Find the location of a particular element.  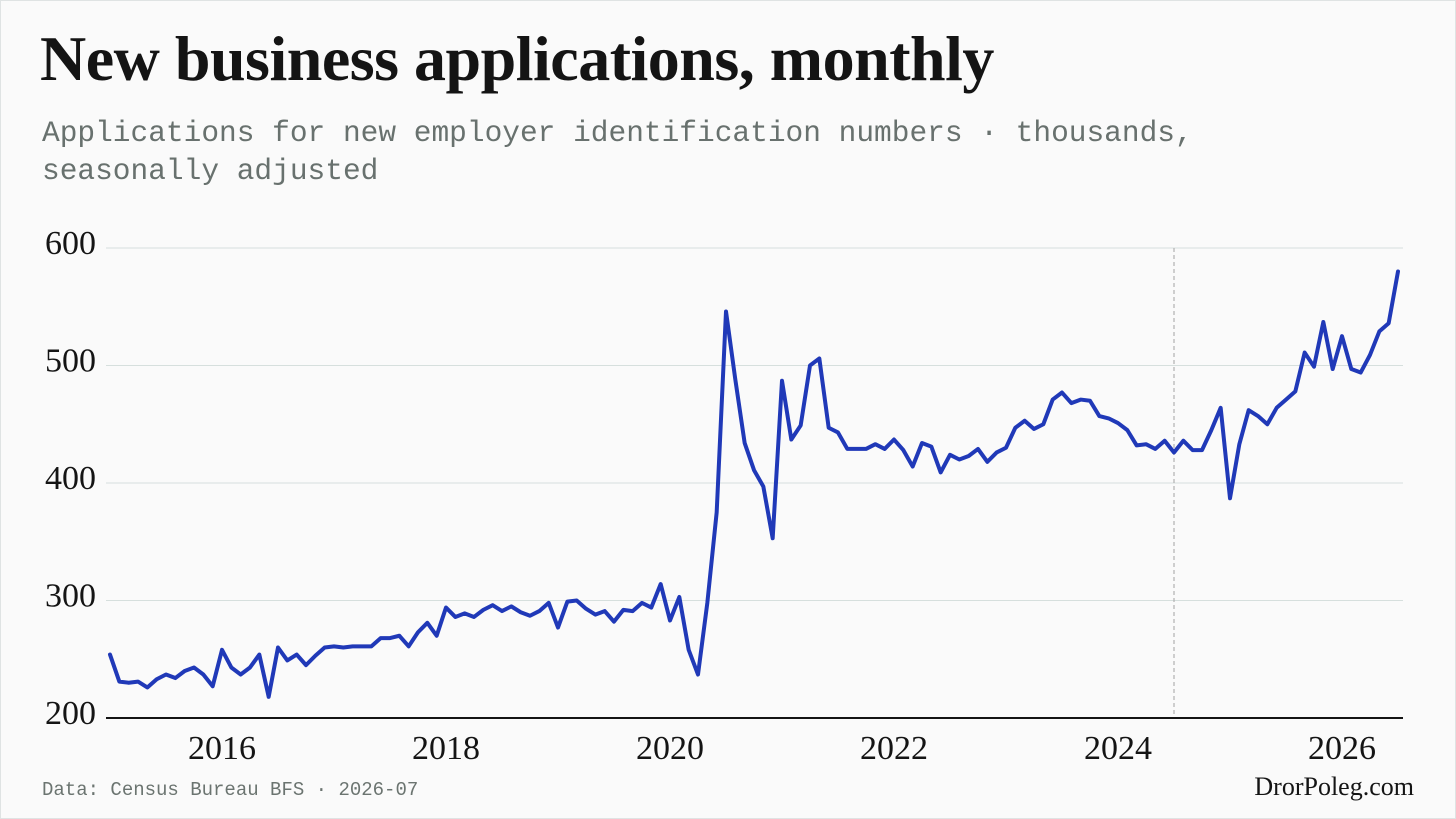

y-tick-label: 600 is located at coordinates (70, 243).